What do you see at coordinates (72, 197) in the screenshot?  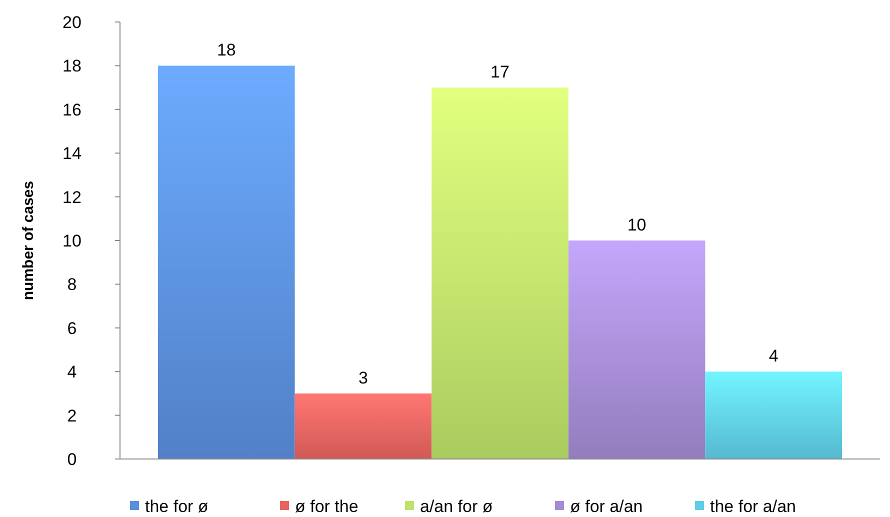 I see `y-tick-label: 12` at bounding box center [72, 197].